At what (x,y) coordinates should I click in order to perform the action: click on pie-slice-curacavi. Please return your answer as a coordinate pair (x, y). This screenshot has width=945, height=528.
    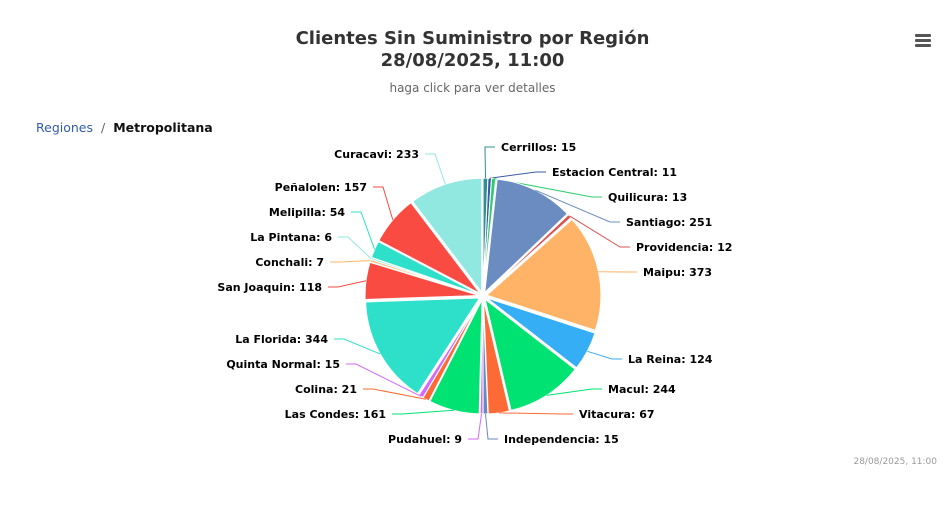
    Looking at the image, I should click on (447, 235).